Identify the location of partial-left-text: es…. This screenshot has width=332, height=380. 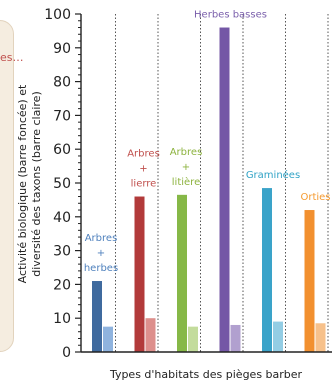
(12, 57).